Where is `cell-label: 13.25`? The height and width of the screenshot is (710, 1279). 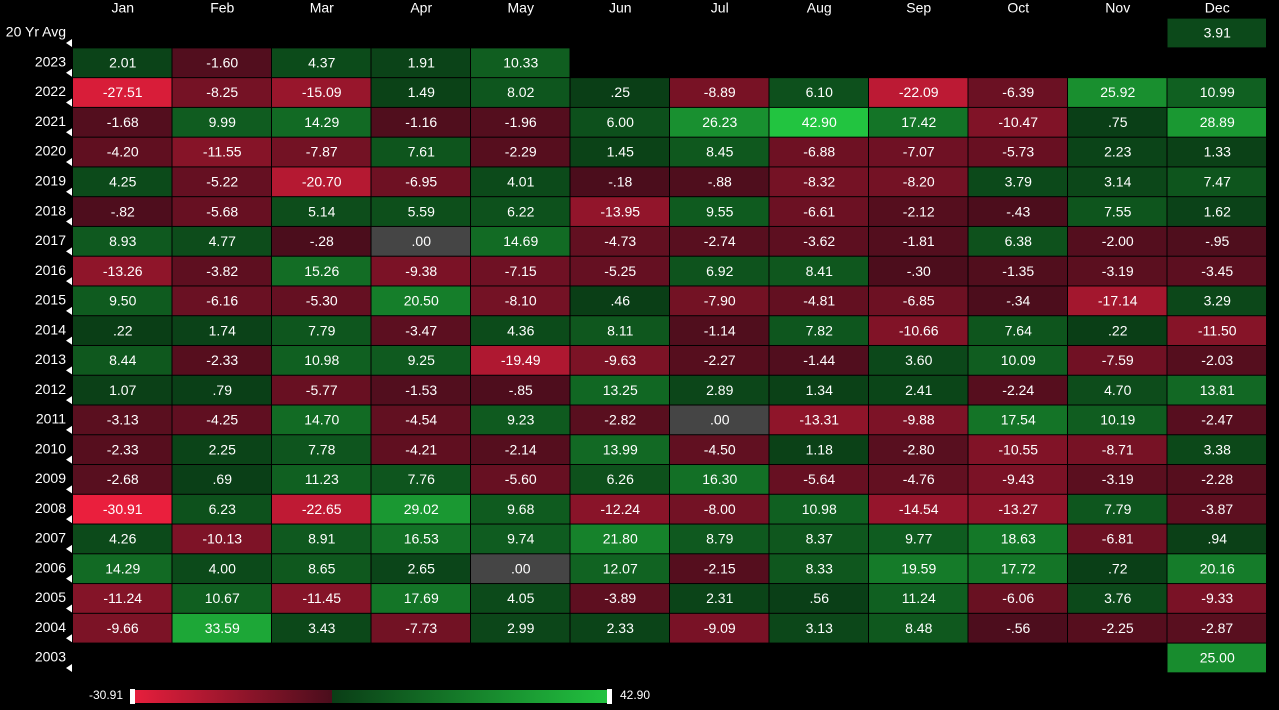 cell-label: 13.25 is located at coordinates (620, 390).